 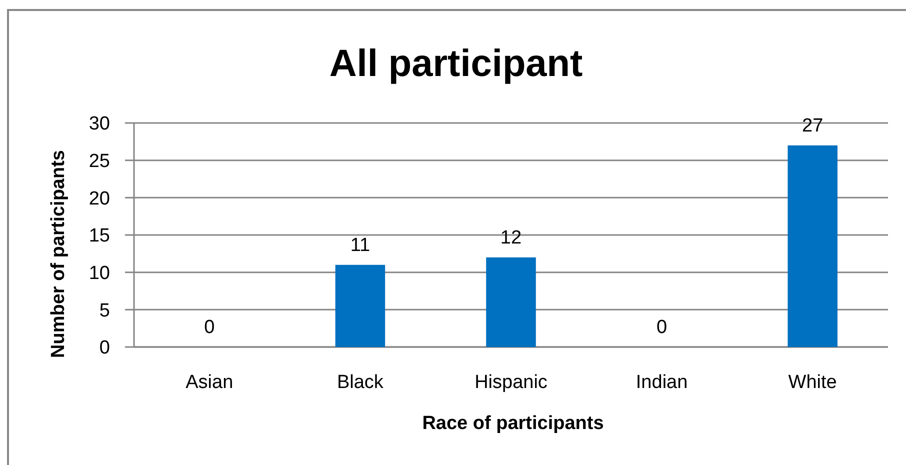 What do you see at coordinates (210, 382) in the screenshot?
I see `x-tick-label: Asian` at bounding box center [210, 382].